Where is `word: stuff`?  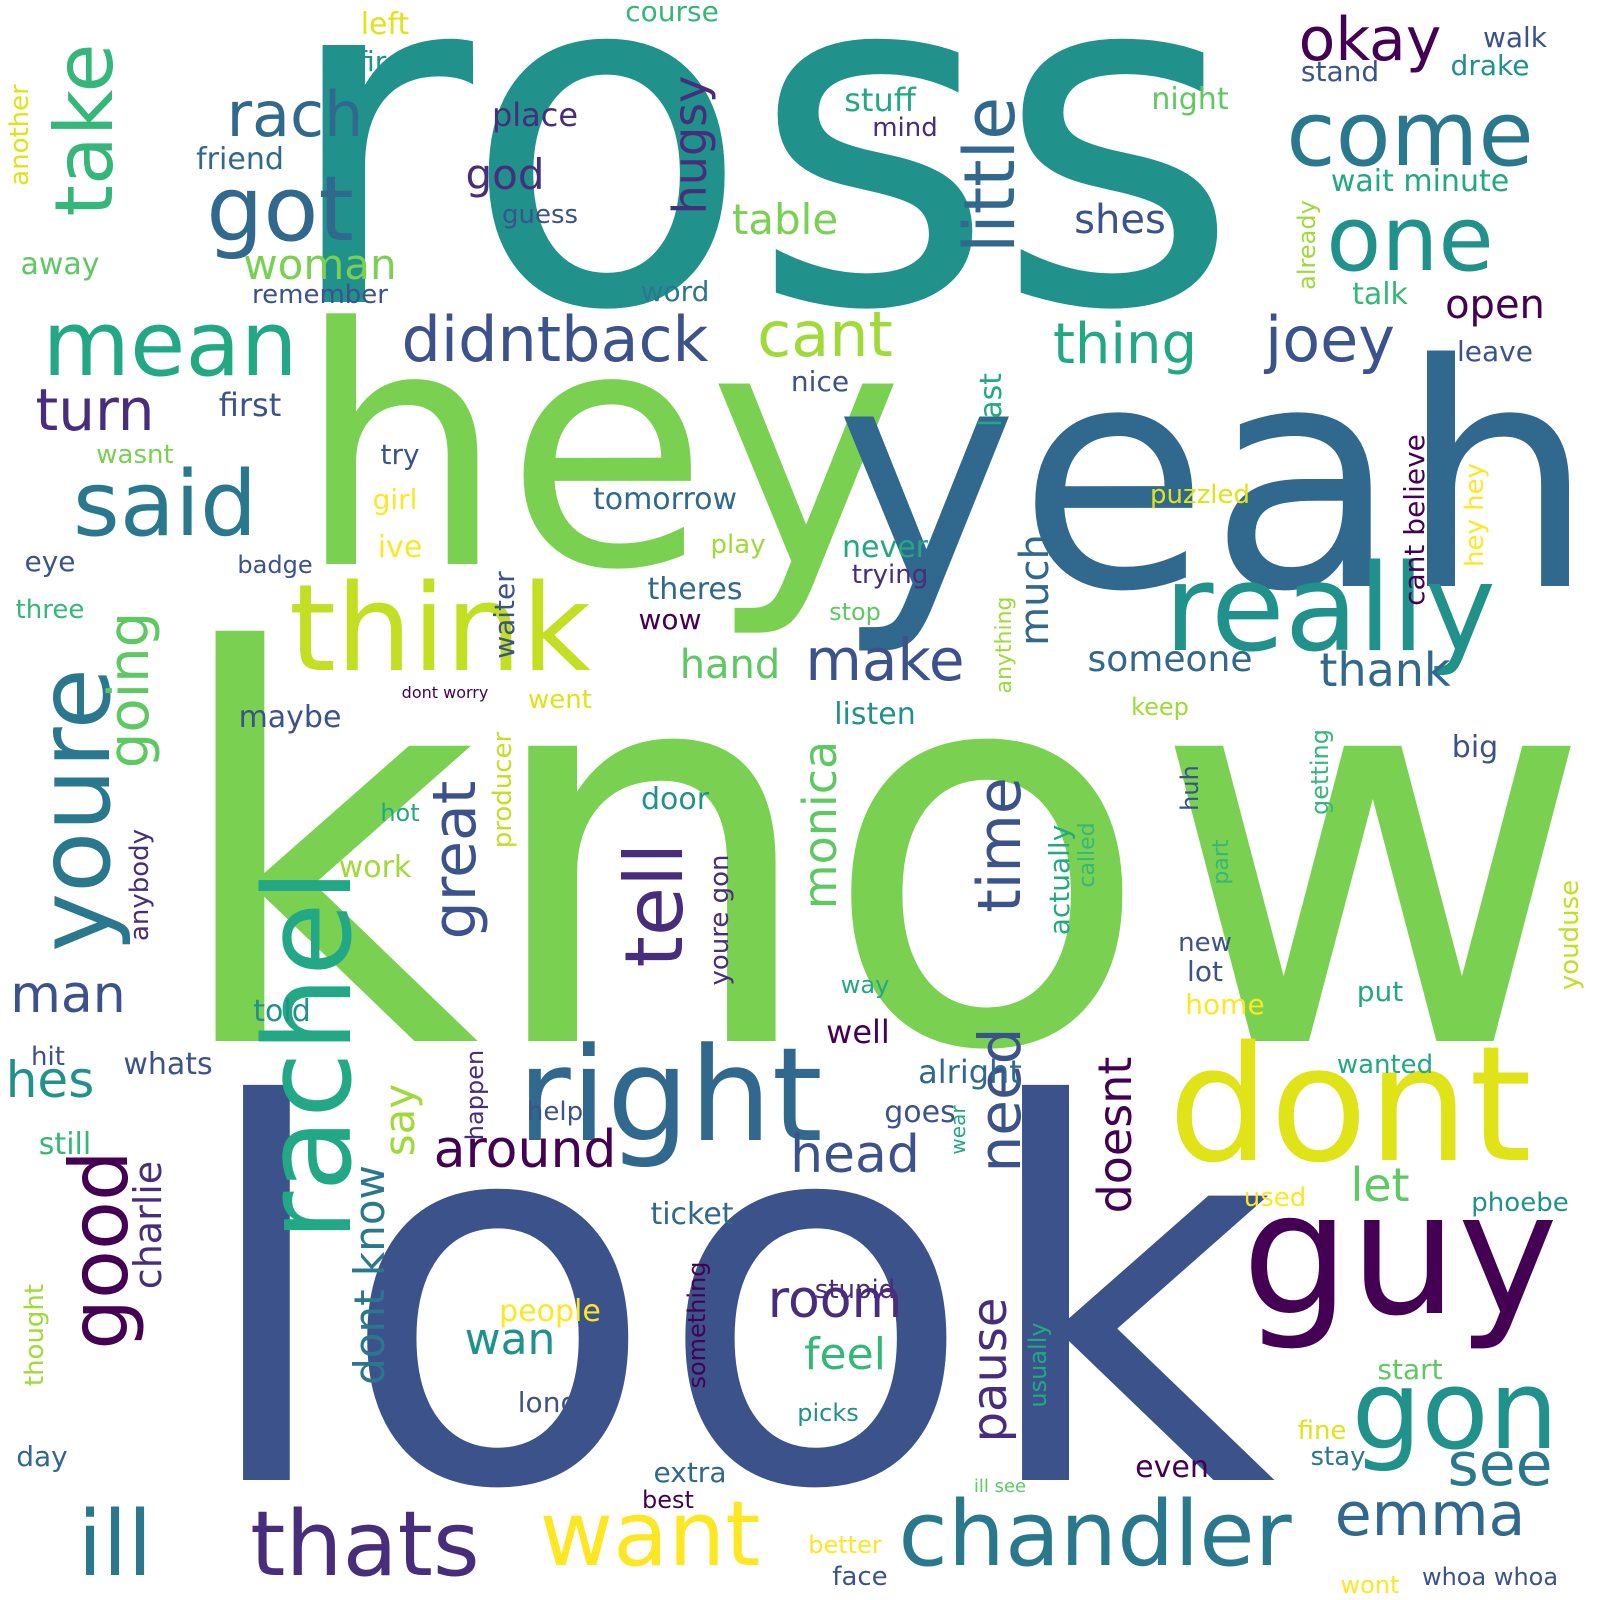
word: stuff is located at coordinates (880, 100).